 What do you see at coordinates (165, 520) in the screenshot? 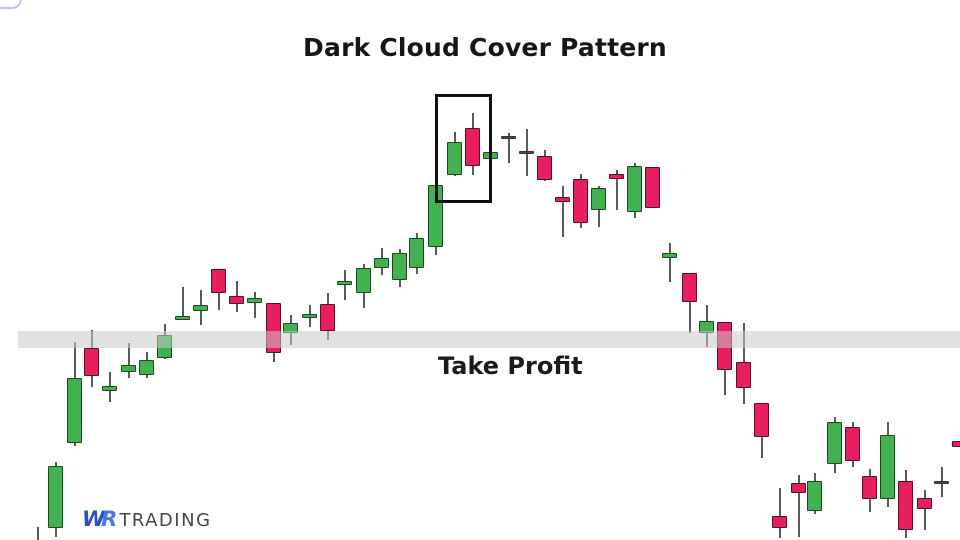
I see `logo-trading-text: TRADING` at bounding box center [165, 520].